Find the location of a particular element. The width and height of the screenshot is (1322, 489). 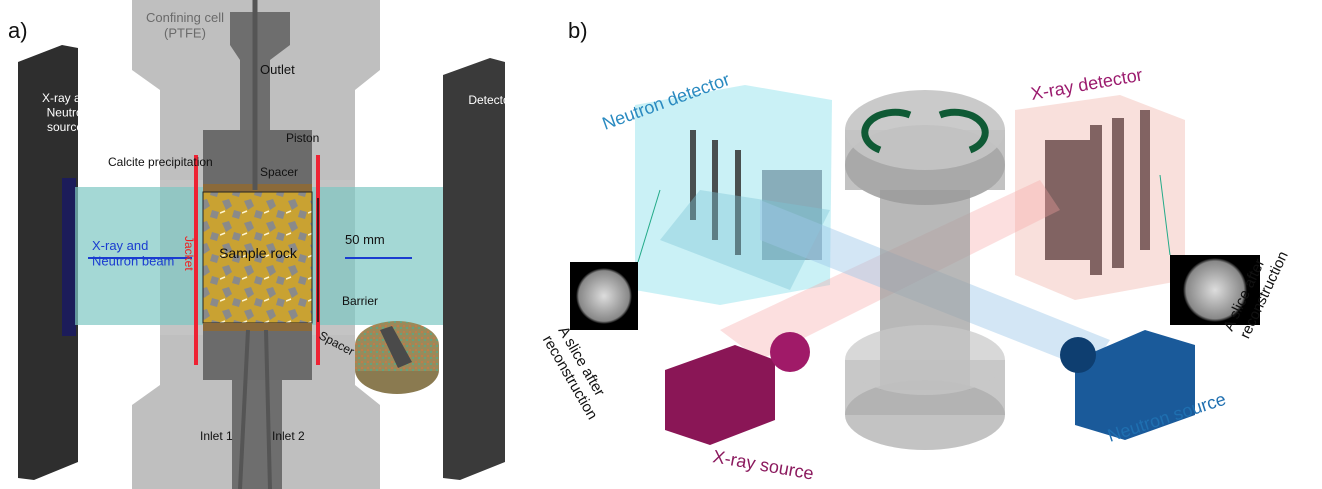

label: X-ray and Neutron sources is located at coordinates (68, 112).